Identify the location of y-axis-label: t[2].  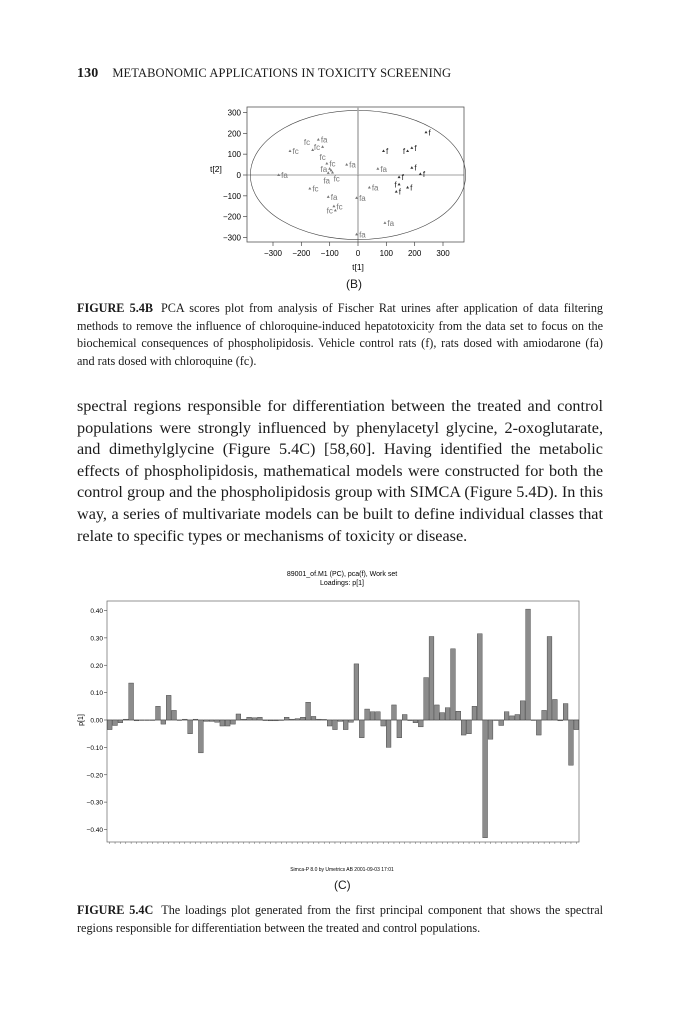
(216, 169).